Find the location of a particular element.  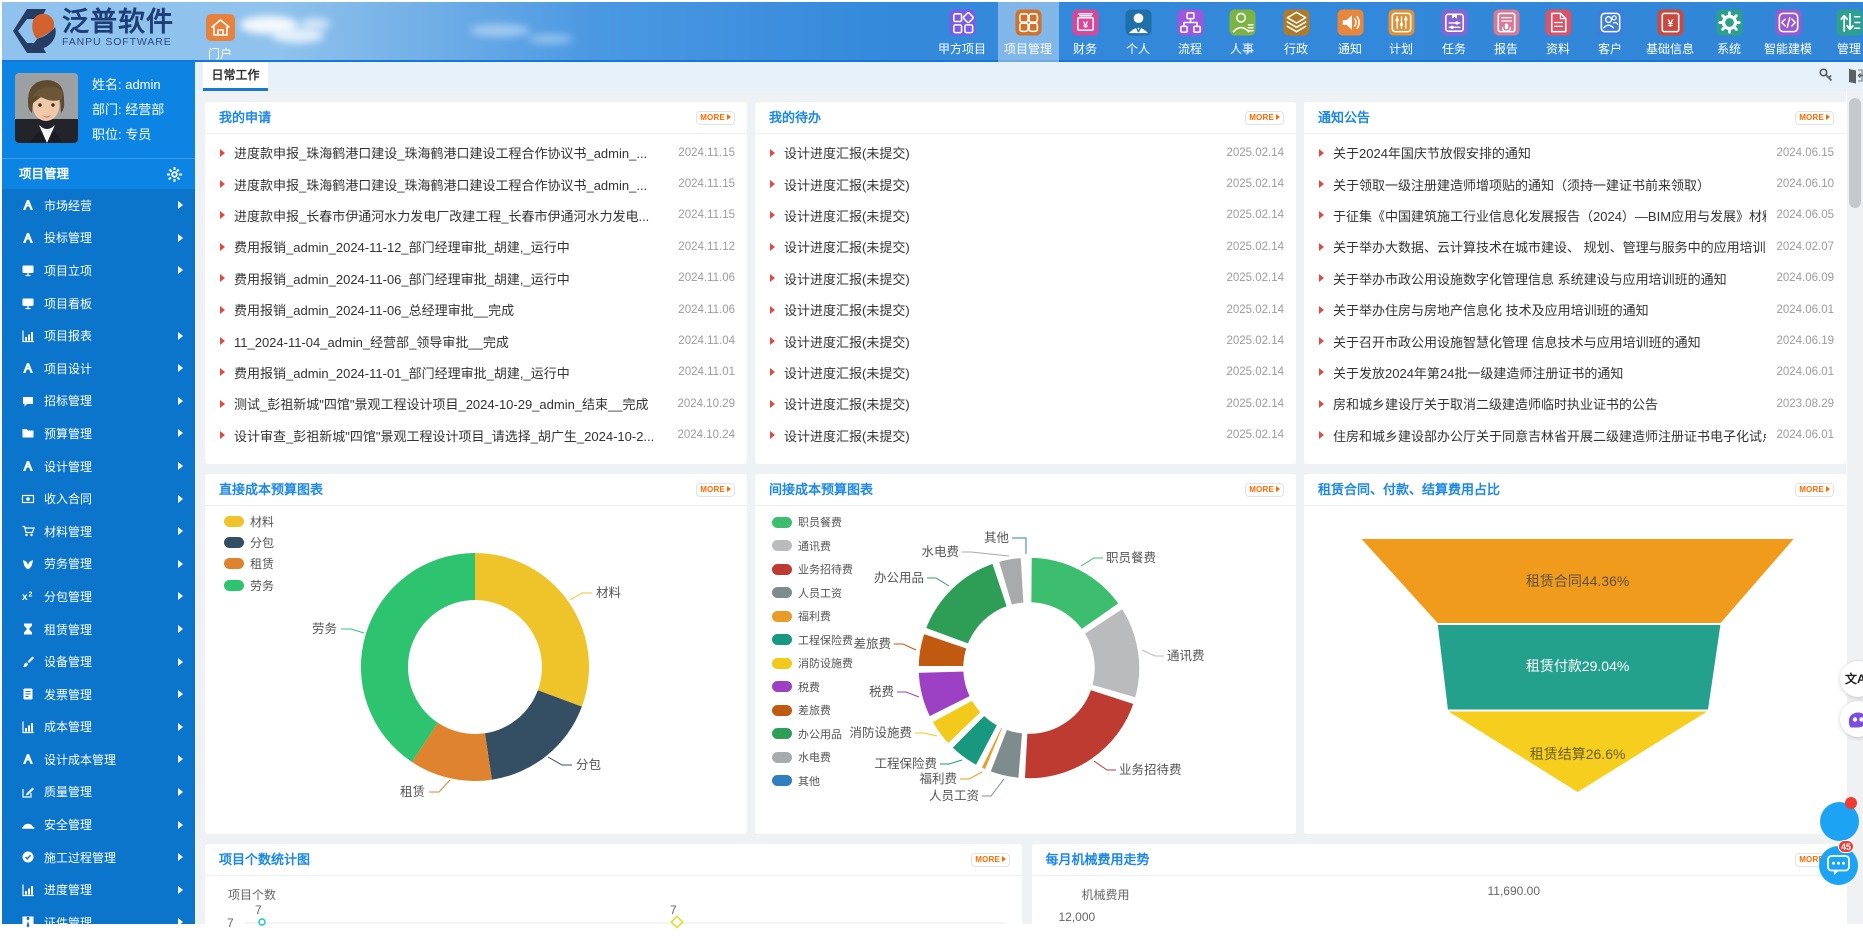

svg-text: 通讯费 is located at coordinates (1186, 656).